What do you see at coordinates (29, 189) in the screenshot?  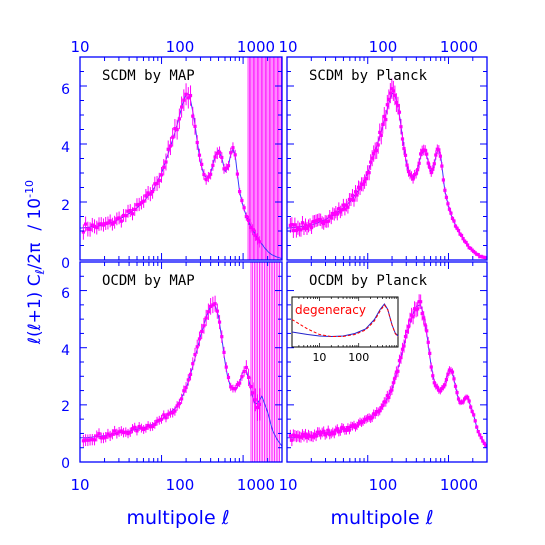 I see `y-axis-label-exp: -10` at bounding box center [29, 189].